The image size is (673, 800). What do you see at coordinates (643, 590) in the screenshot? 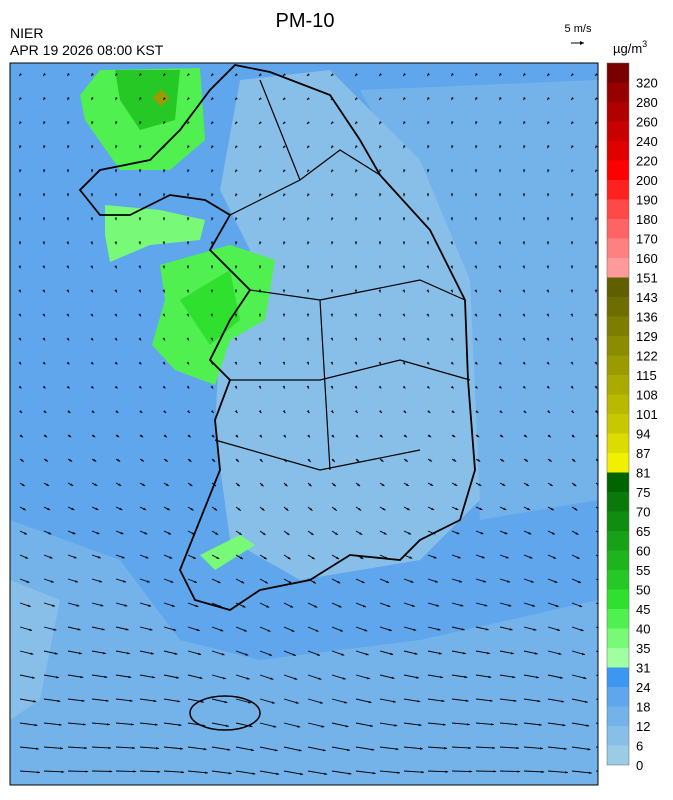
I see `colorbar-label: 50` at bounding box center [643, 590].